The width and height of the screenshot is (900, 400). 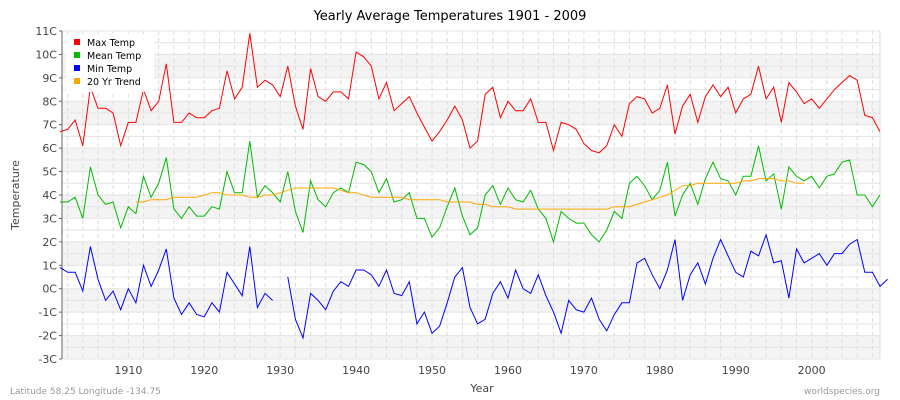 What do you see at coordinates (469, 370) in the screenshot?
I see `x-axis-ticks: 1910 1920 1930 1940 1950 1960 1970 1980 1990 2000` at bounding box center [469, 370].